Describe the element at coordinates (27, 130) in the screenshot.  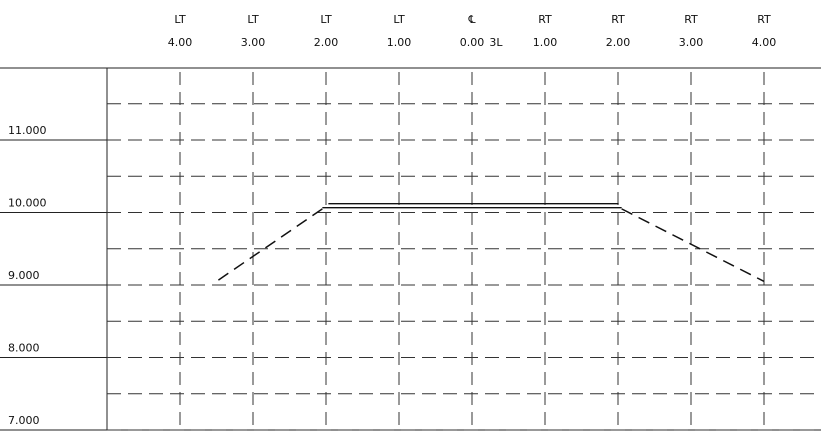
I see `elevation-label: 11.000` at that location.